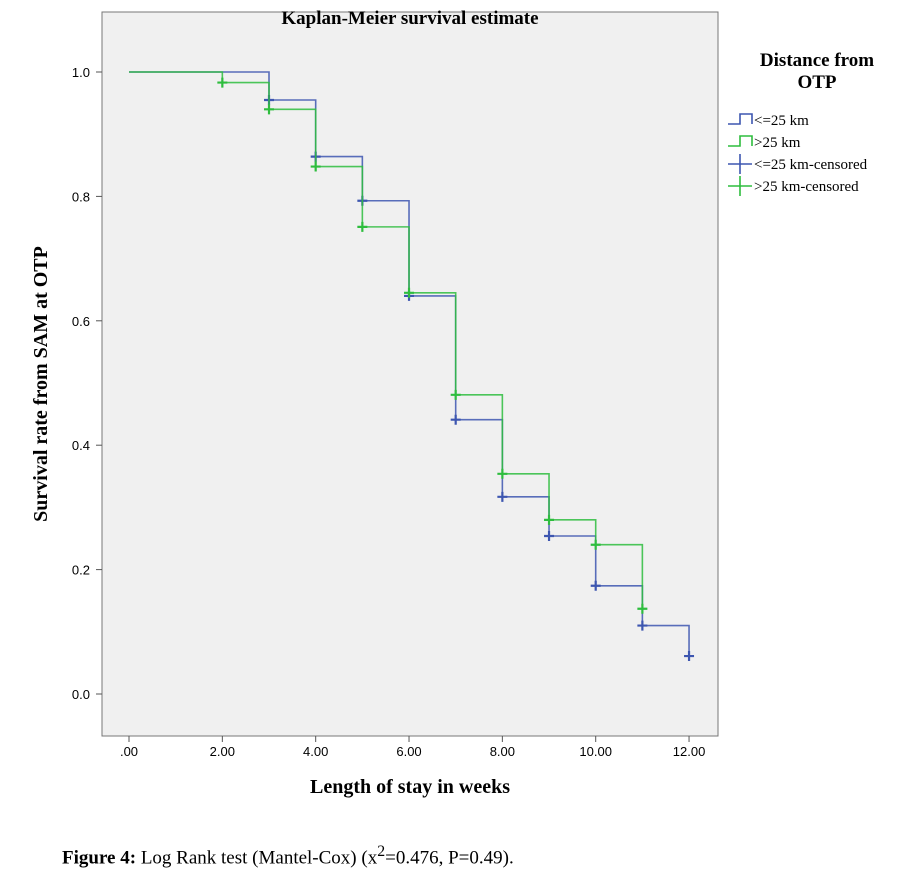  Describe the element at coordinates (315, 751) in the screenshot. I see `x-tick-label: 4.00` at that location.